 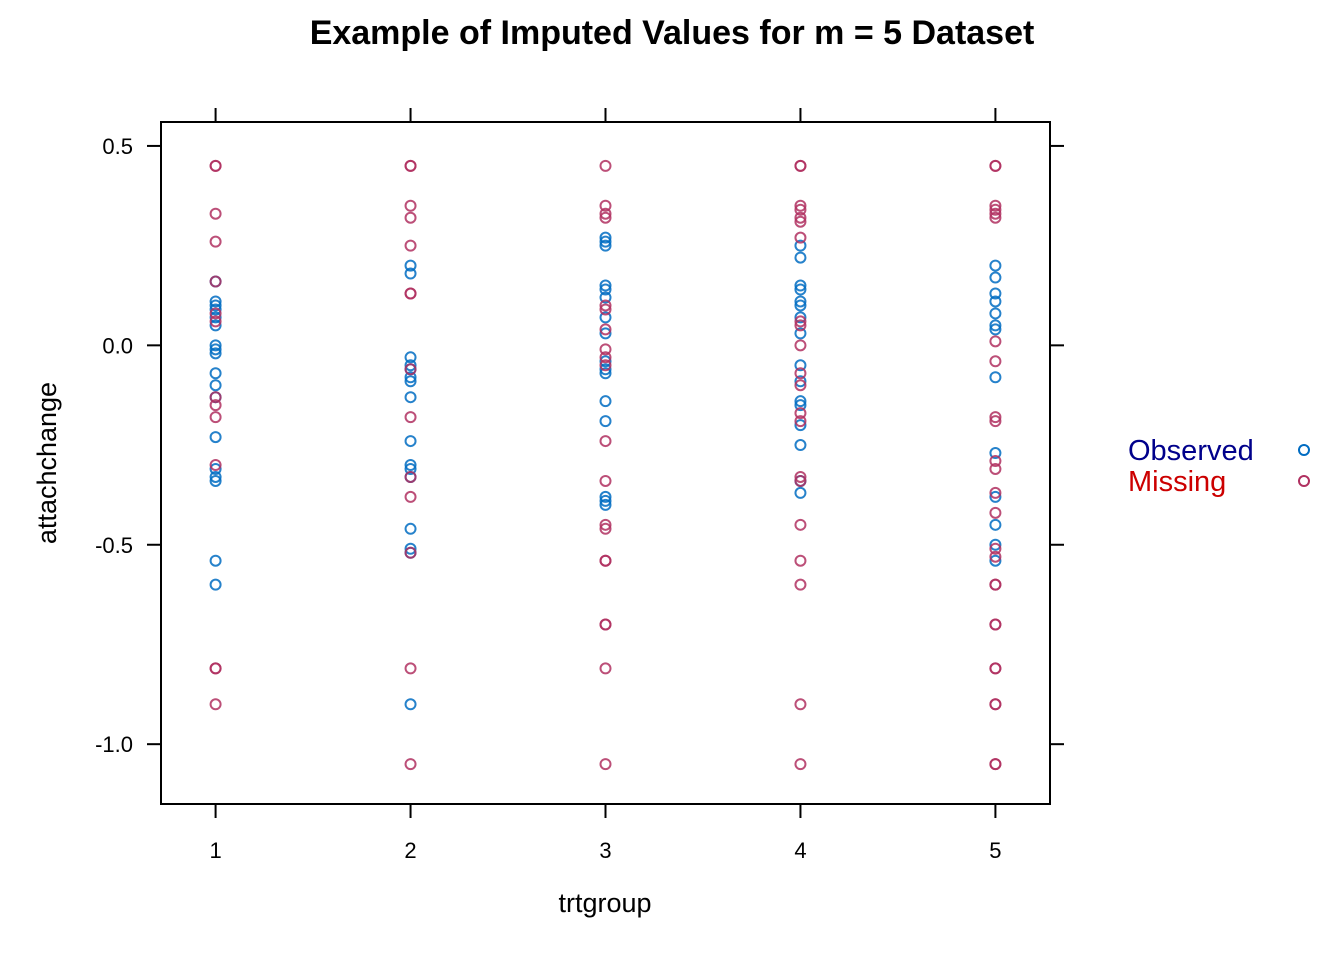 I want to click on legend-label: Missing, so click(x=1177, y=482).